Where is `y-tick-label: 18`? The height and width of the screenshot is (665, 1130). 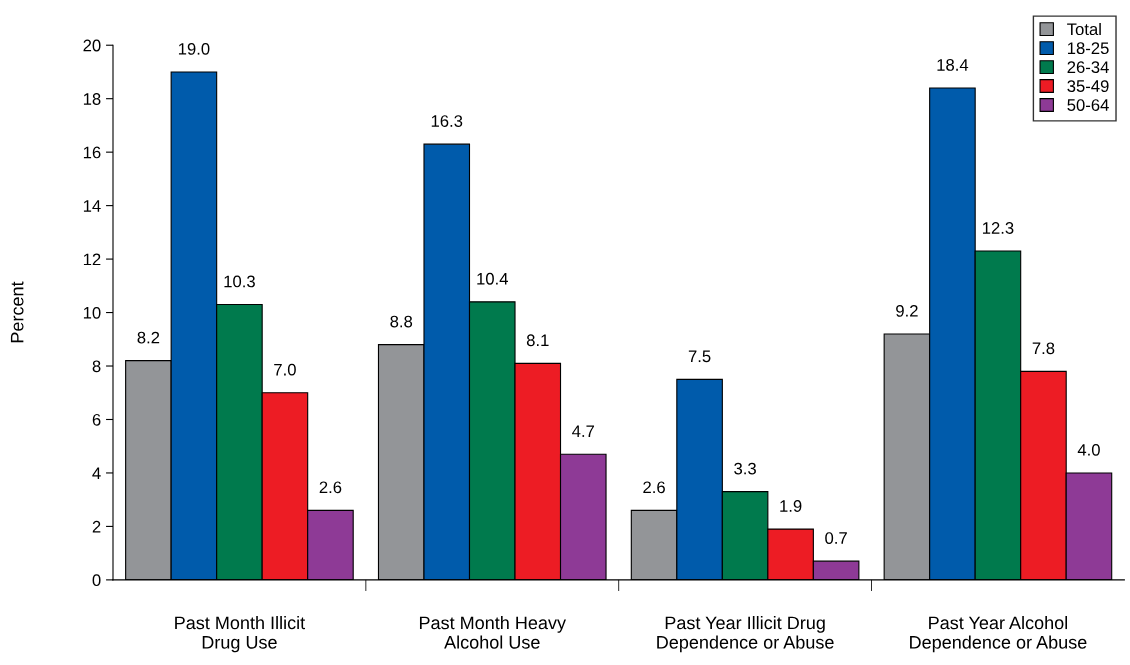
y-tick-label: 18 is located at coordinates (92, 99).